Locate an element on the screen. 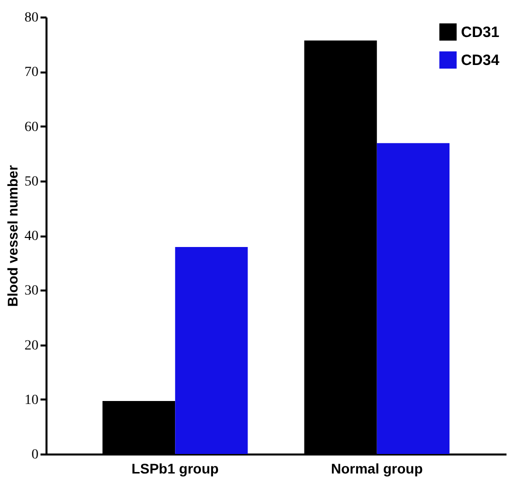  y-tick-label: 60 is located at coordinates (31, 127).